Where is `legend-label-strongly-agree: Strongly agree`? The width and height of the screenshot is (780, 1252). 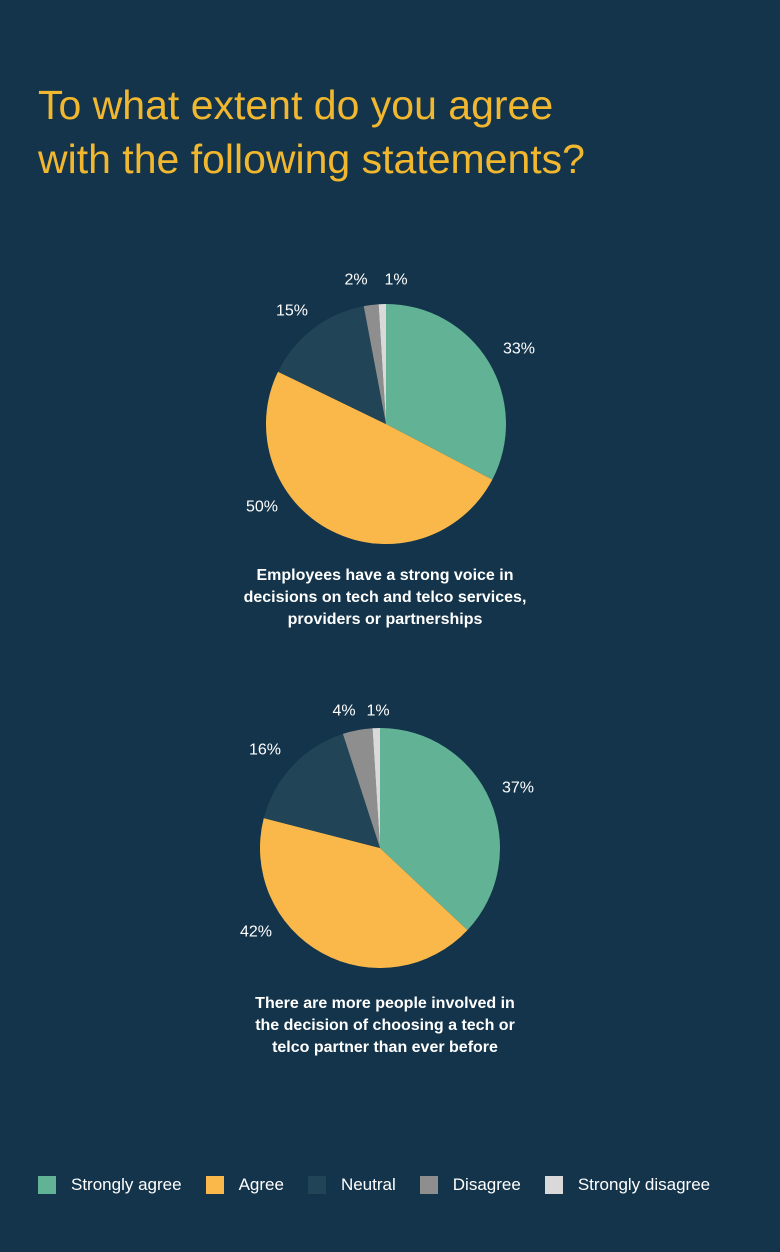 legend-label-strongly-agree: Strongly agree is located at coordinates (126, 1184).